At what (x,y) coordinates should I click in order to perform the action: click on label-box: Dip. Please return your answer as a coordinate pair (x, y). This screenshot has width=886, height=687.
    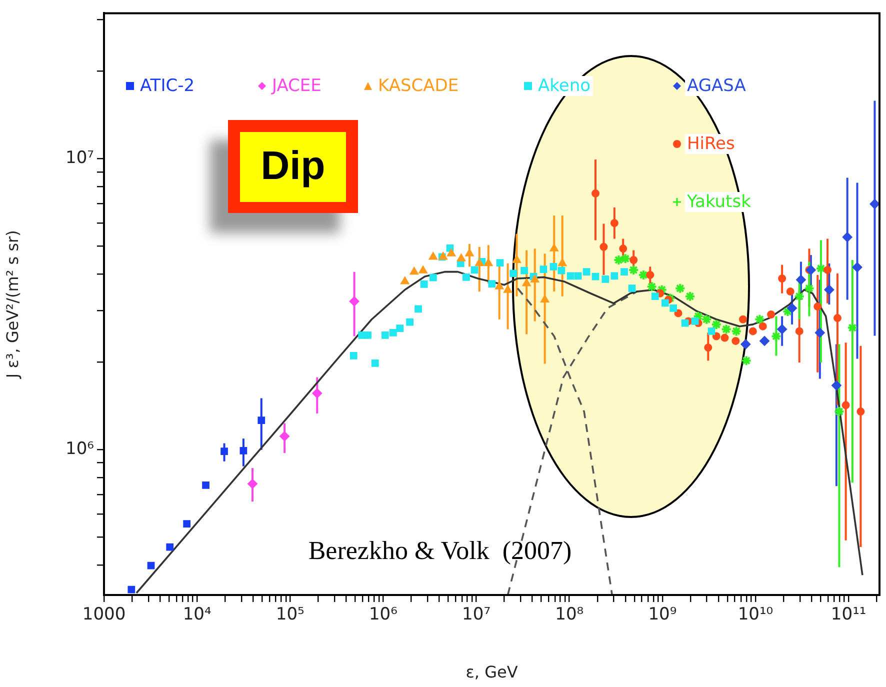
    Looking at the image, I should click on (293, 166).